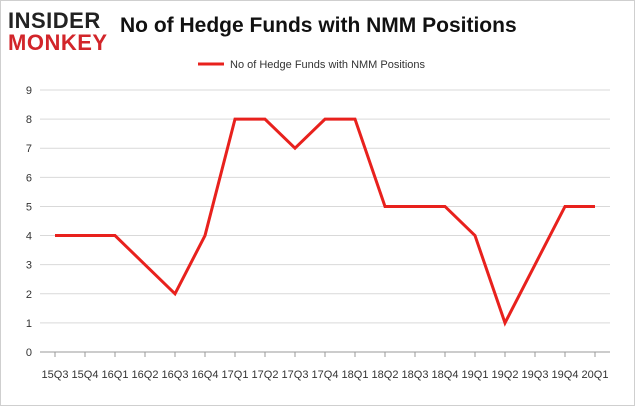  Describe the element at coordinates (385, 375) in the screenshot. I see `x-tick-label: 18Q2` at that location.